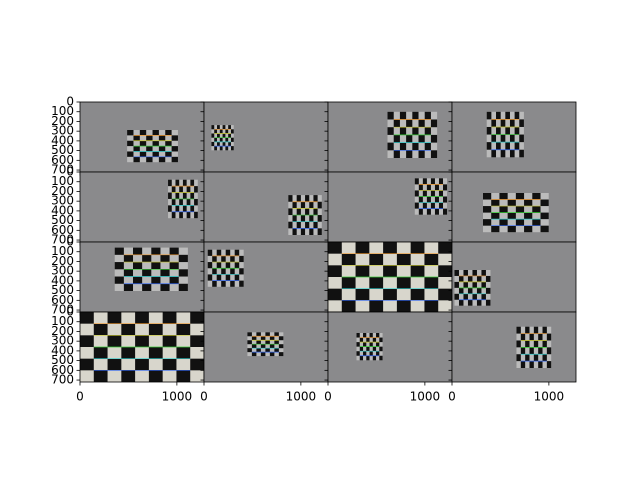 This screenshot has height=480, width=640. What do you see at coordinates (390, 347) in the screenshot?
I see `image` at bounding box center [390, 347].